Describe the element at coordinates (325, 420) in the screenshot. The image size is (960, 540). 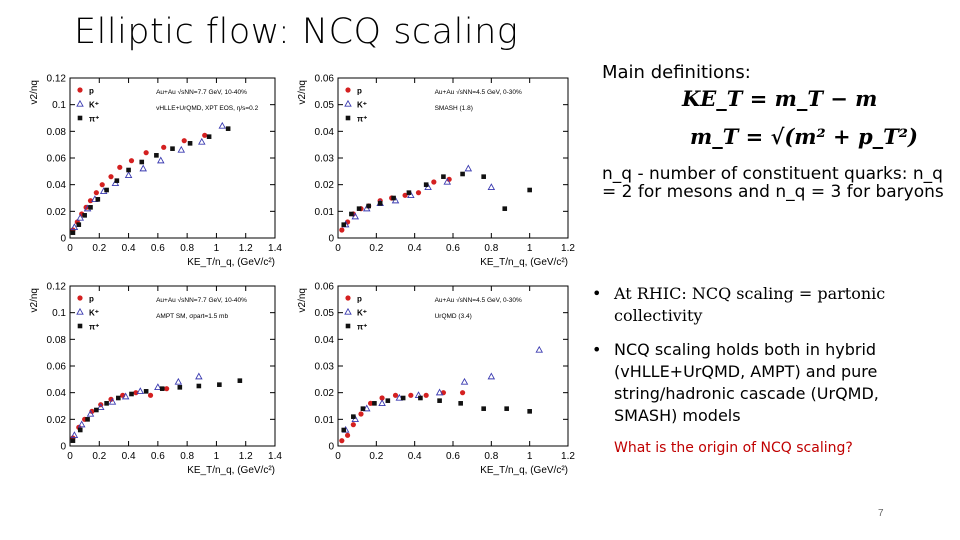
I see `y-tick-label: 0.01` at that location.